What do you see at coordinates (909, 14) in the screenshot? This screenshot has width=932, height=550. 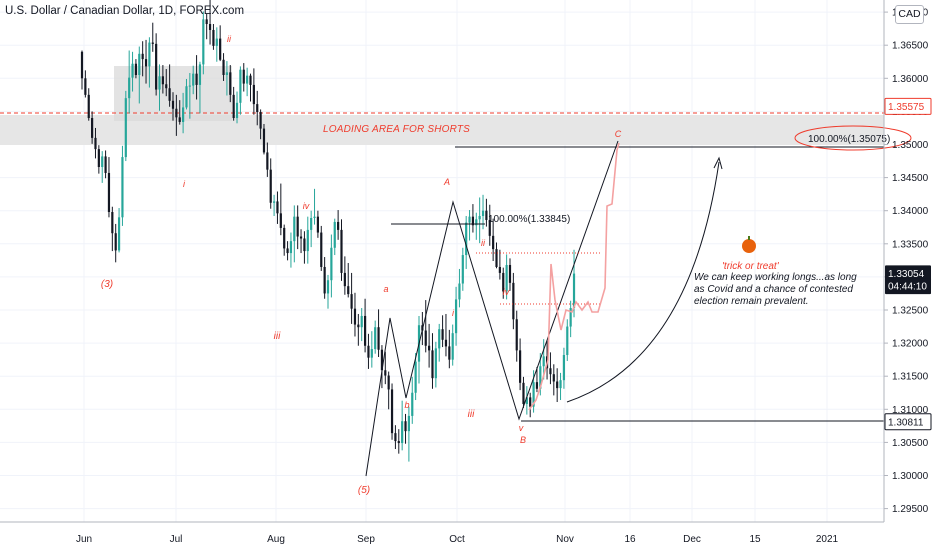 I see `currency-button: CAD` at bounding box center [909, 14].